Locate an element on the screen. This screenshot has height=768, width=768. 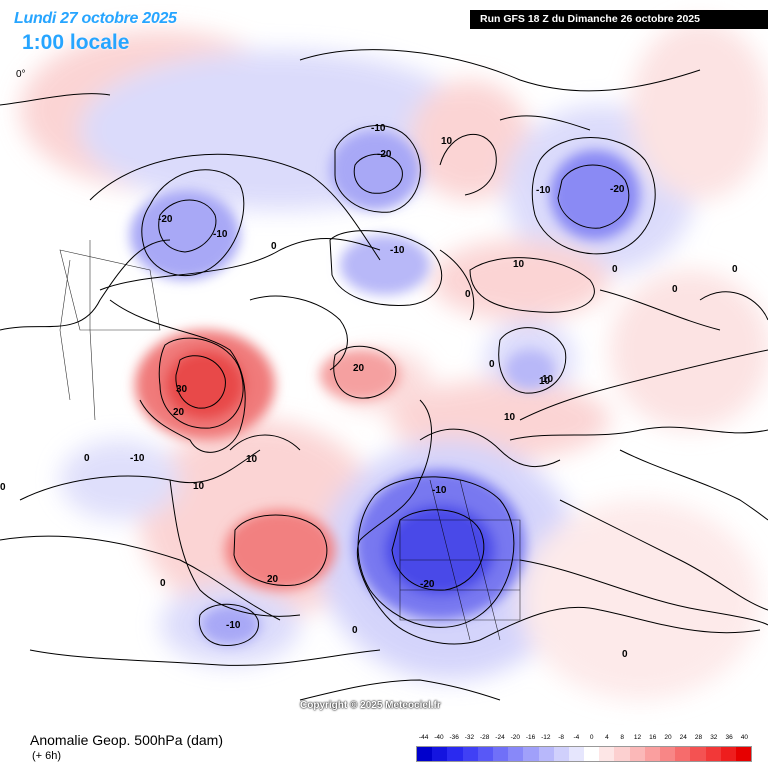
scale-label: -44 is located at coordinates (423, 737).